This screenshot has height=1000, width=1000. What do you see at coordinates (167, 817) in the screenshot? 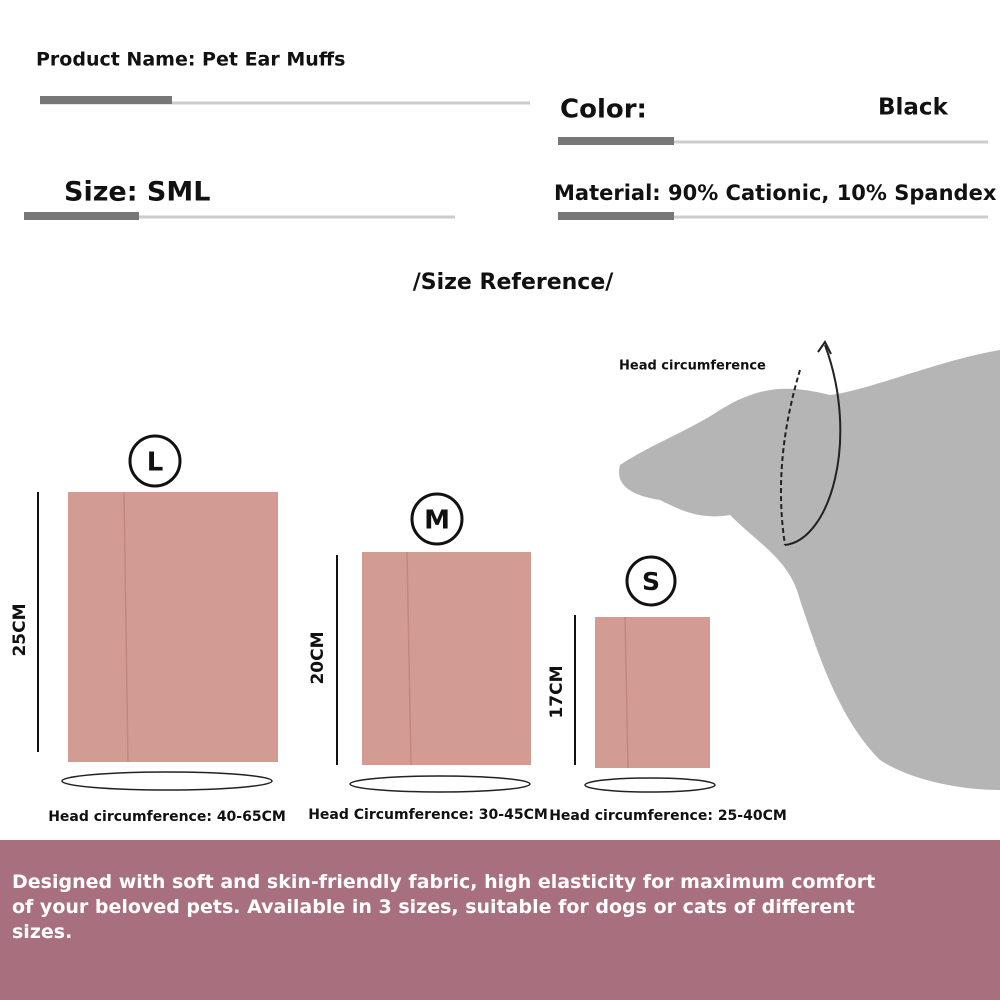
I see `circumference-label: Head circumference: 40-65CM` at bounding box center [167, 817].